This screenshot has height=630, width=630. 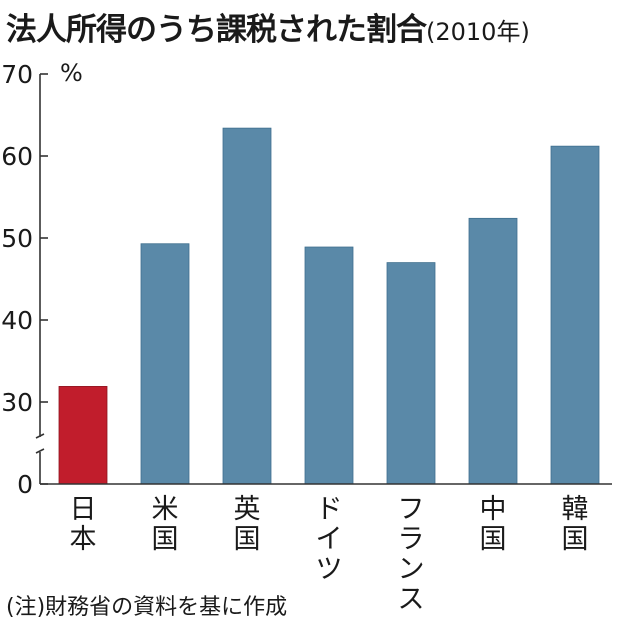 What do you see at coordinates (575, 524) in the screenshot?
I see `x-label-6: 韓国` at bounding box center [575, 524].